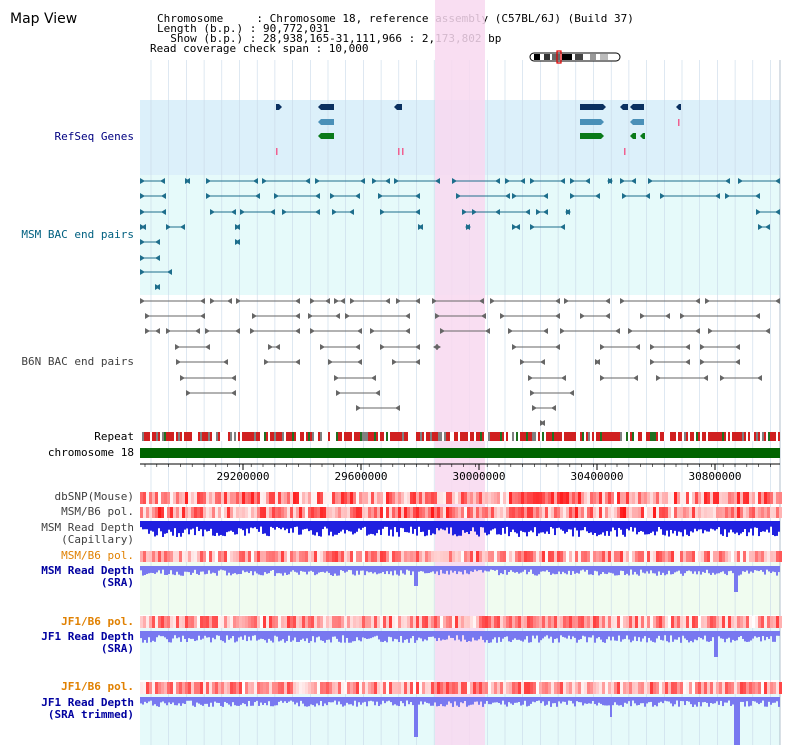  Describe the element at coordinates (87, 577) in the screenshot. I see `msm-read-depth-sra-label: MSM Read Depth (SRA)` at that location.